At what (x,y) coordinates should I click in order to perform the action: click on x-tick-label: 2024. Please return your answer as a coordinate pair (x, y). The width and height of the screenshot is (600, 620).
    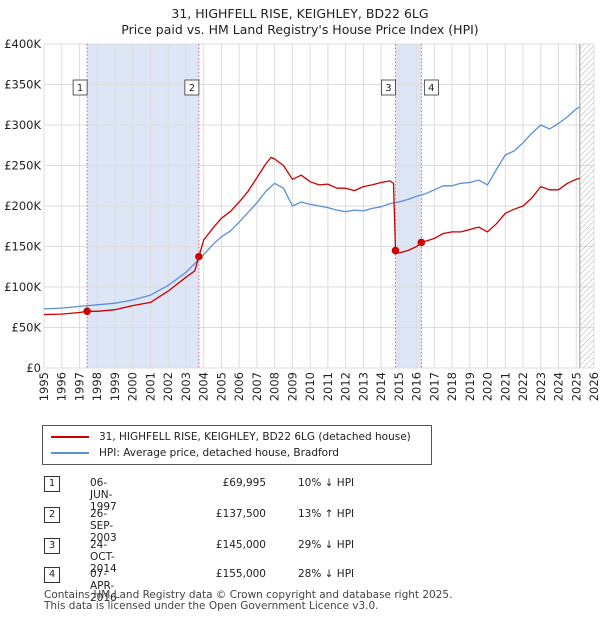
    Looking at the image, I should click on (559, 386).